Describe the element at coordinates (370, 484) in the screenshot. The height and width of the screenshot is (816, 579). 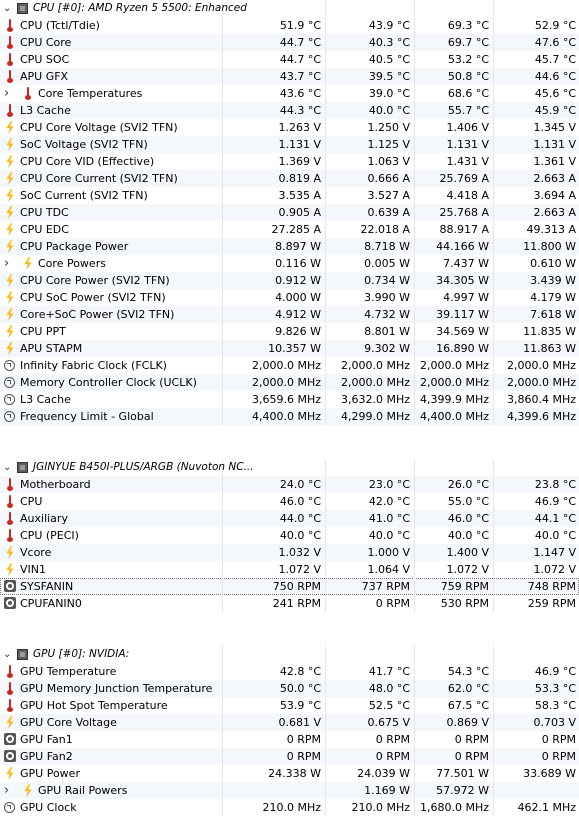
I see `minimum-value: 23.0 °C` at that location.